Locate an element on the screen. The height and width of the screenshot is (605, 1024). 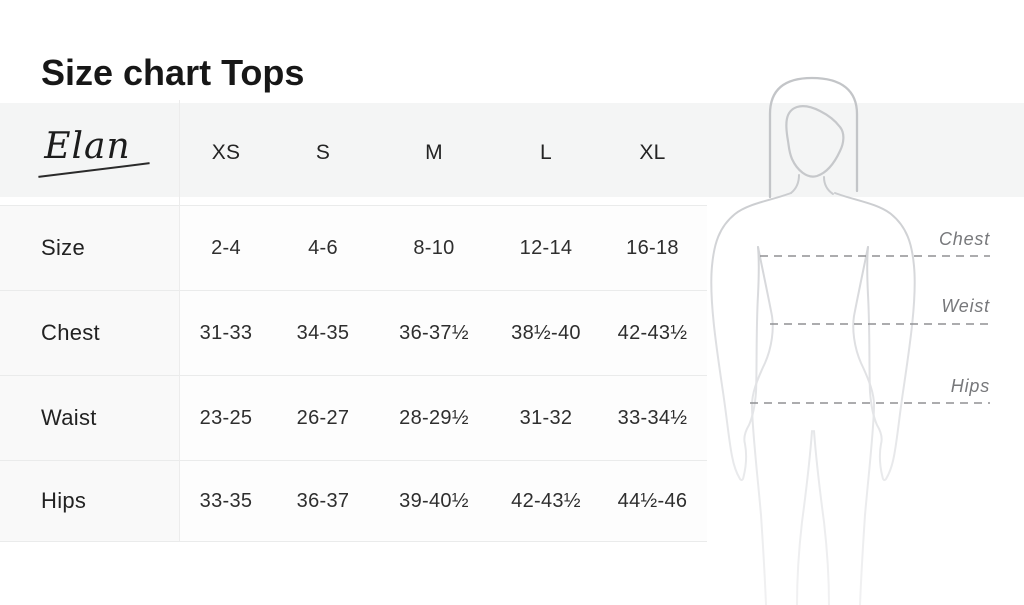
page-title: Size chart Tops is located at coordinates (173, 73).